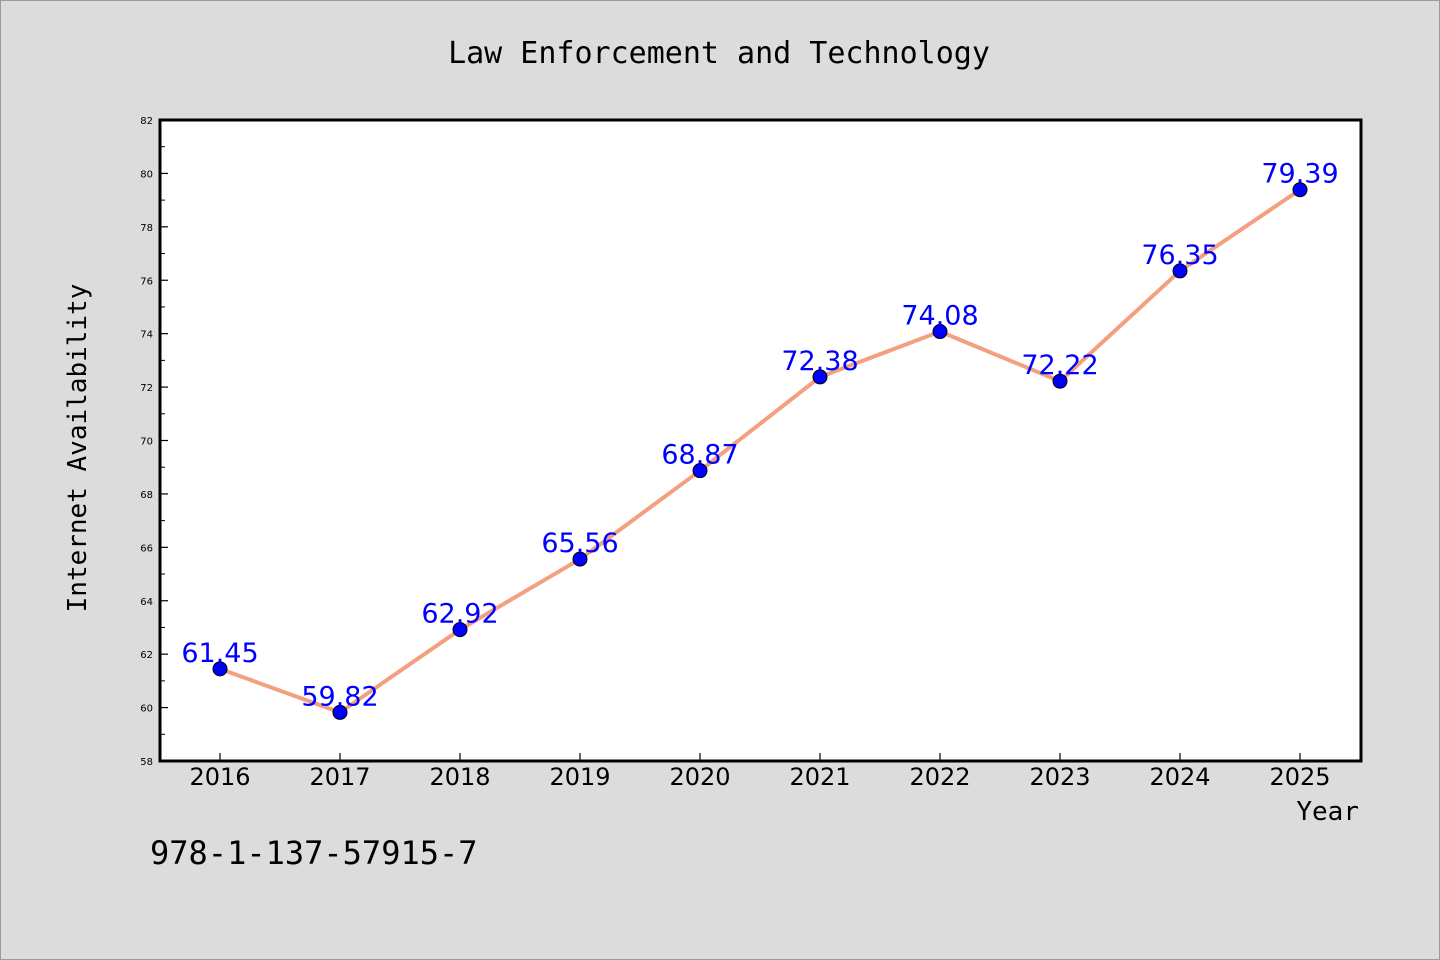 Image resolution: width=1440 pixels, height=960 pixels. What do you see at coordinates (146, 709) in the screenshot?
I see `y-tick-label: 60` at bounding box center [146, 709].